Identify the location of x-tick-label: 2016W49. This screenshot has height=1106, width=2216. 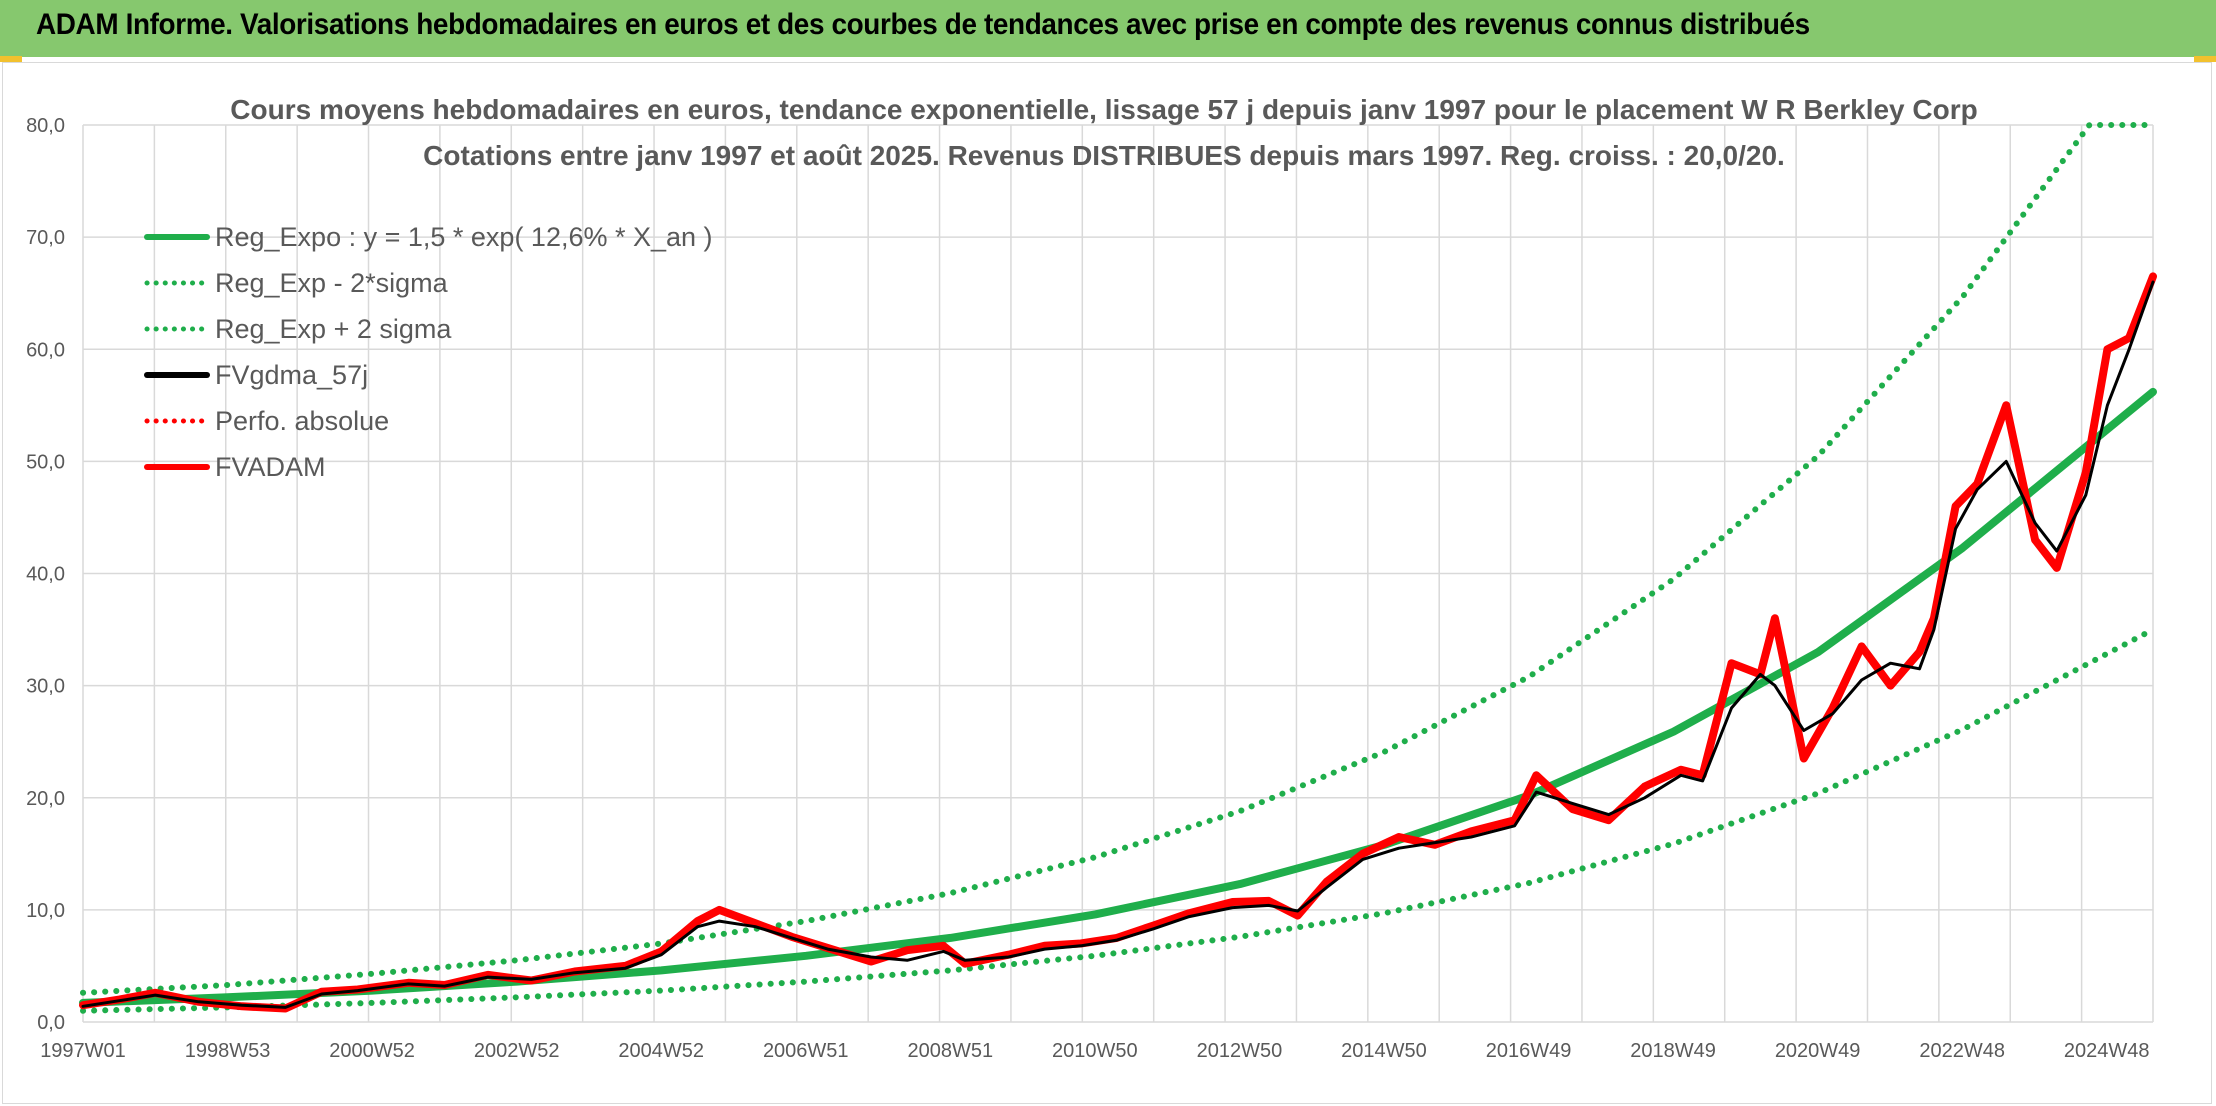
(1529, 1051).